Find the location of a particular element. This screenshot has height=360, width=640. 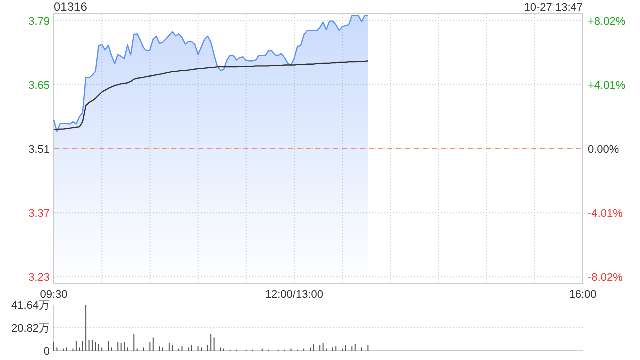

y-tick-label: 20.82万 is located at coordinates (30, 329).